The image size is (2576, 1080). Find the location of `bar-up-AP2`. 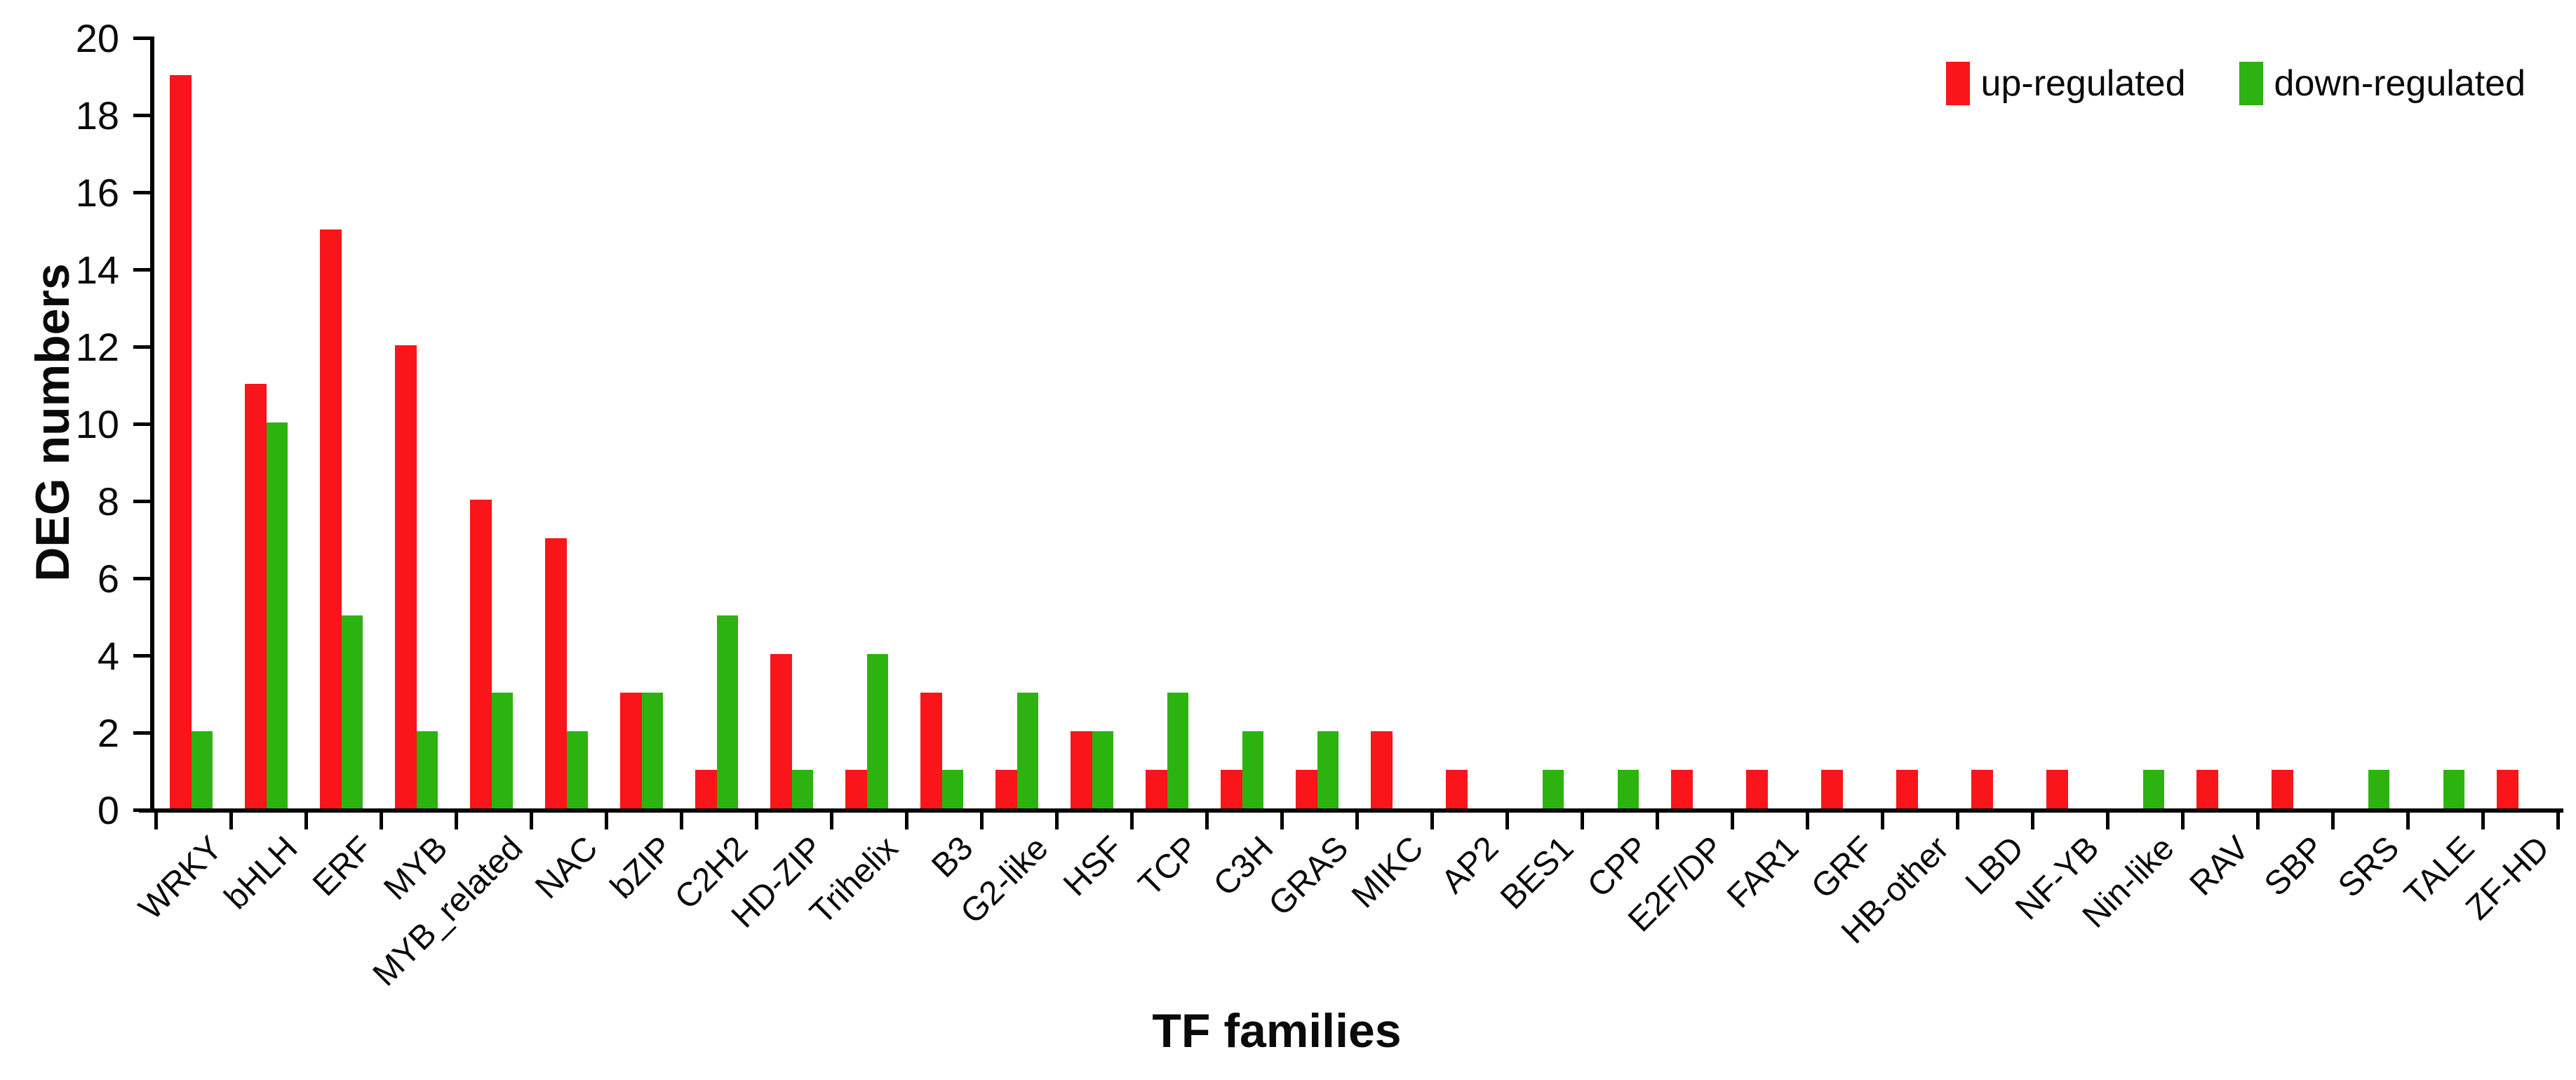

bar-up-AP2 is located at coordinates (1457, 789).